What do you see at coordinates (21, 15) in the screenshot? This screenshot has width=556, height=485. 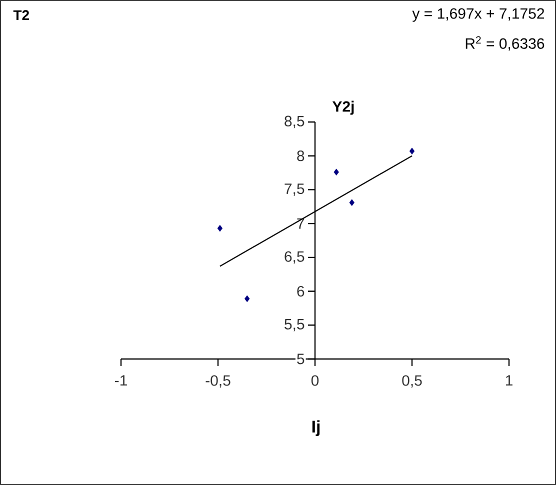 I see `chart-title: T2` at bounding box center [21, 15].